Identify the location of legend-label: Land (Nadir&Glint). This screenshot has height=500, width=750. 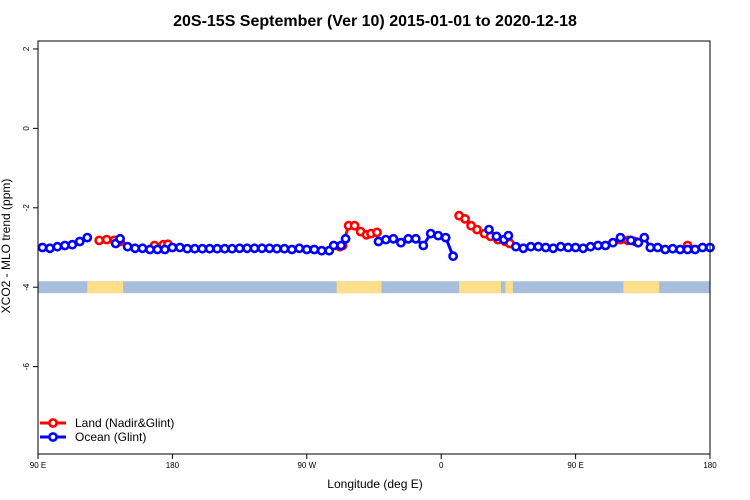
(124, 423).